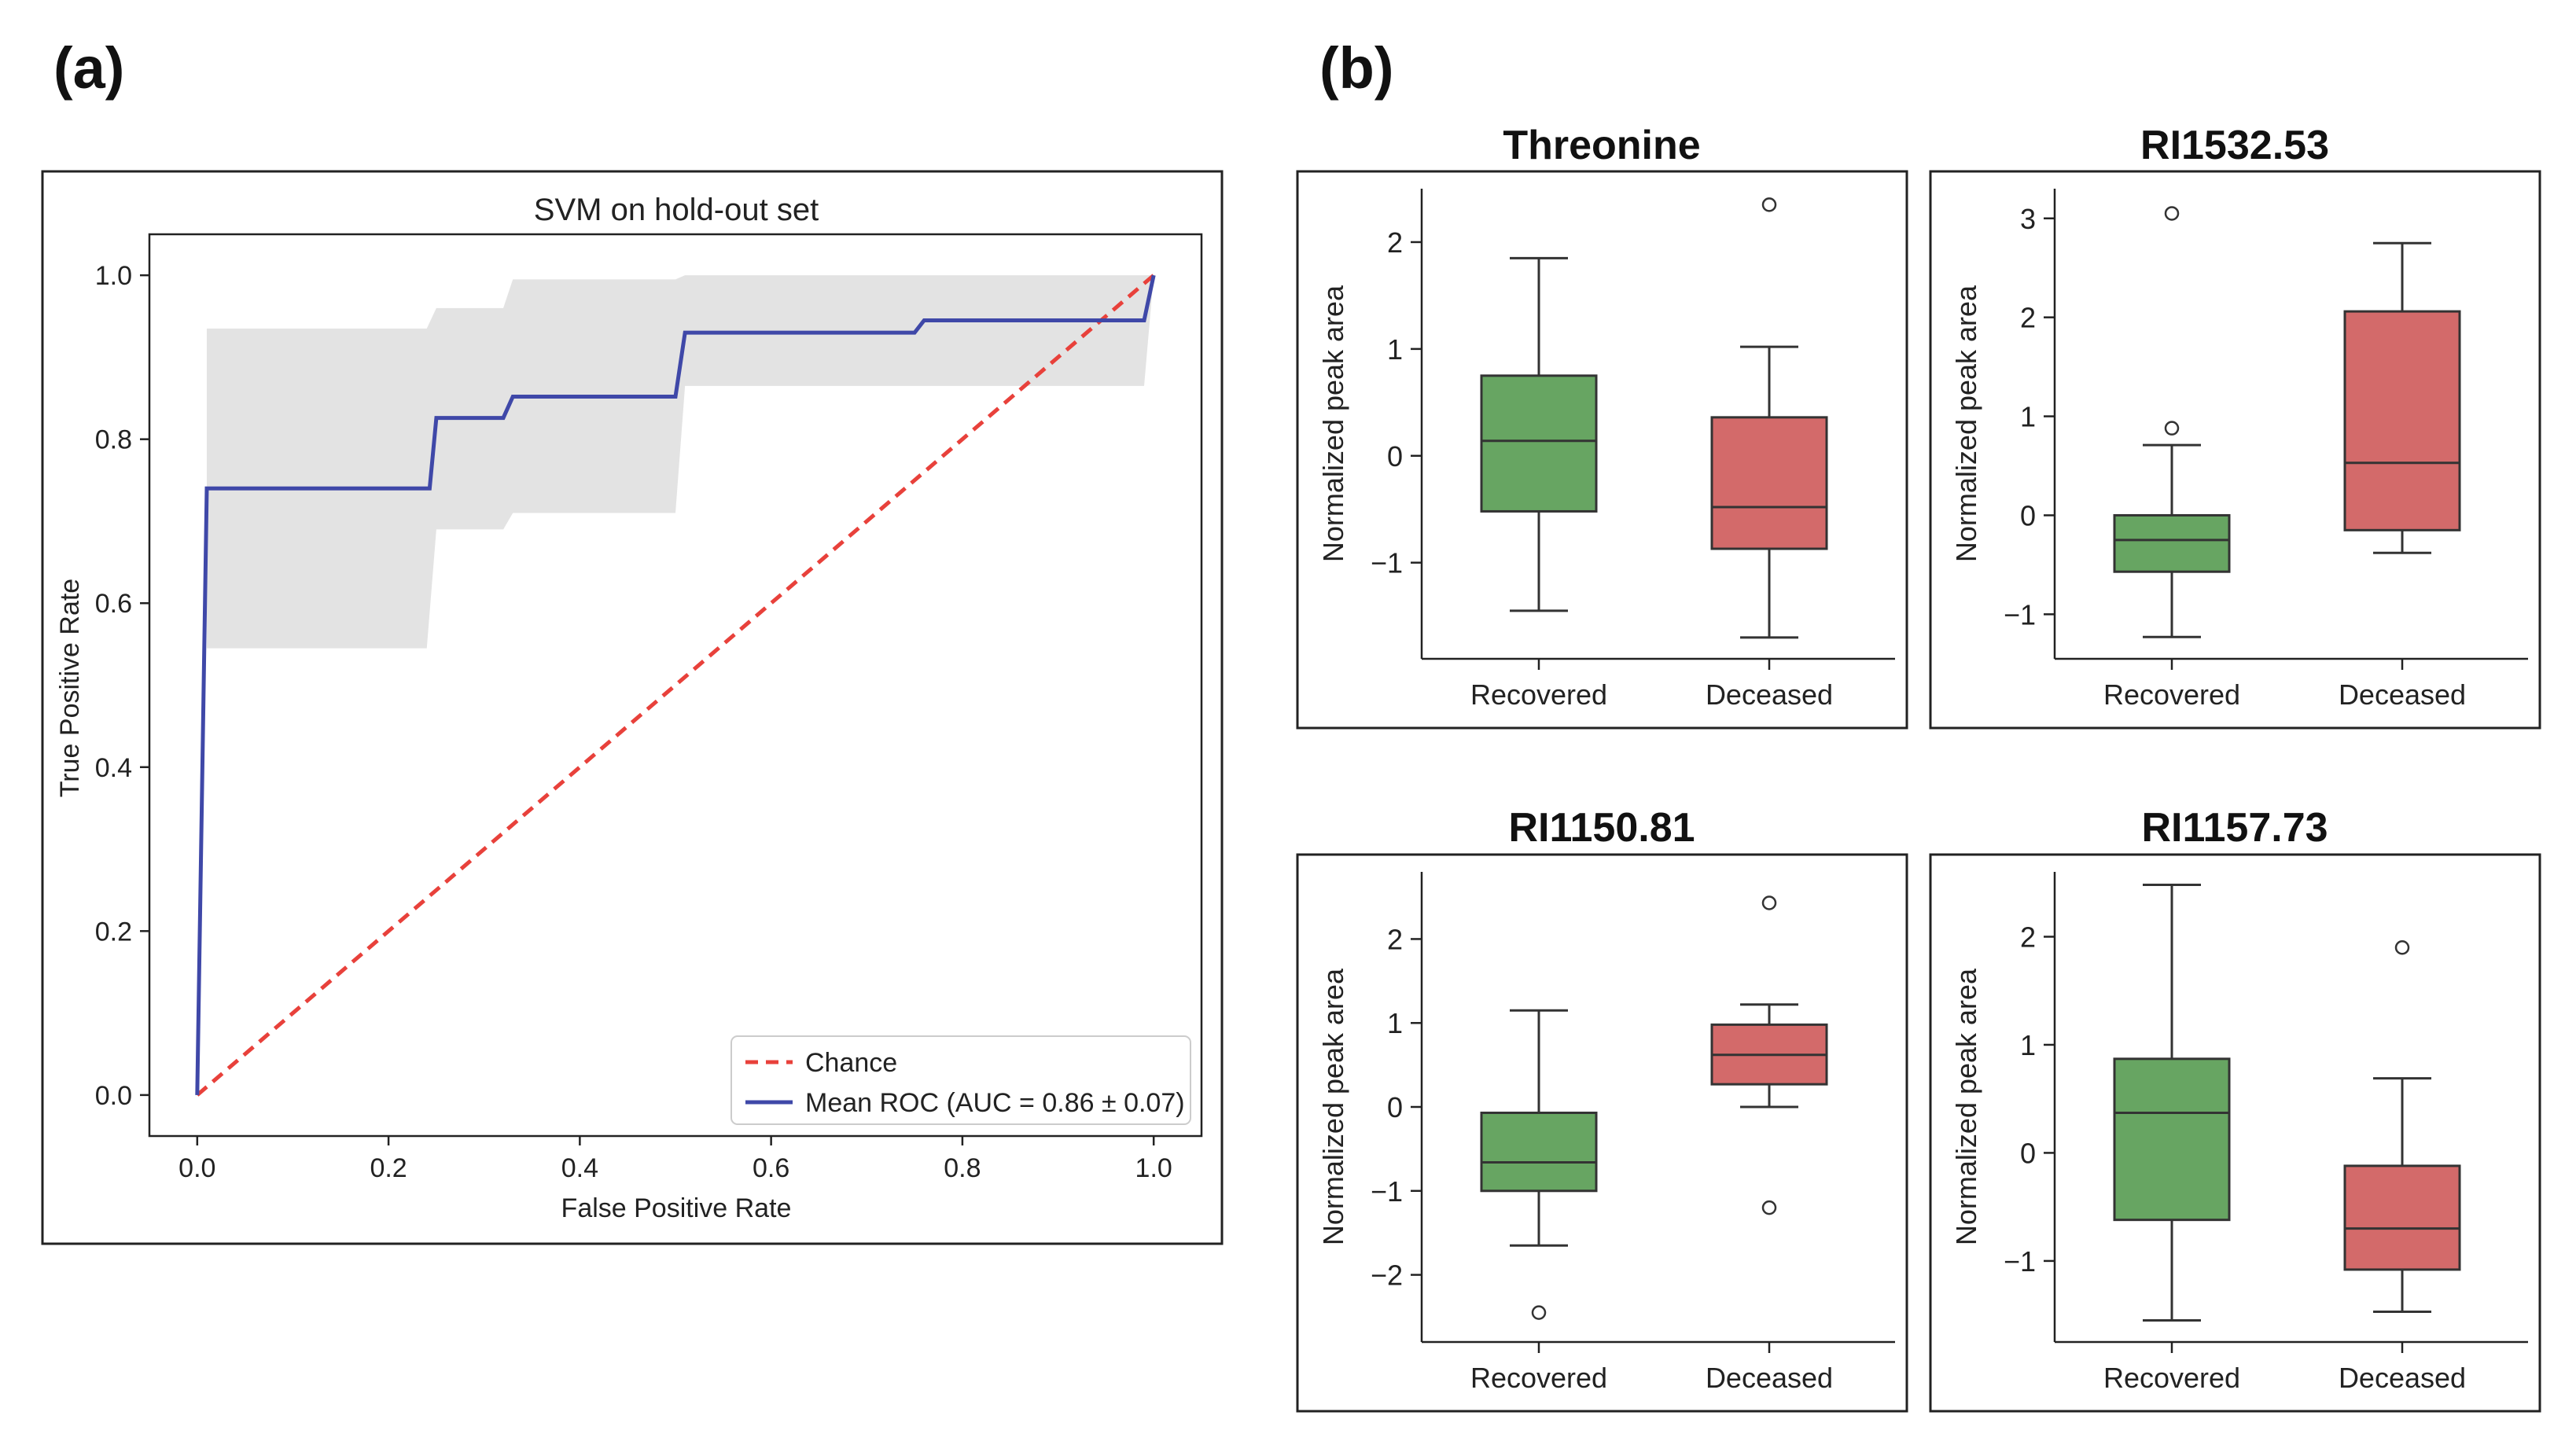  What do you see at coordinates (680, 462) in the screenshot?
I see `roc-std-band` at bounding box center [680, 462].